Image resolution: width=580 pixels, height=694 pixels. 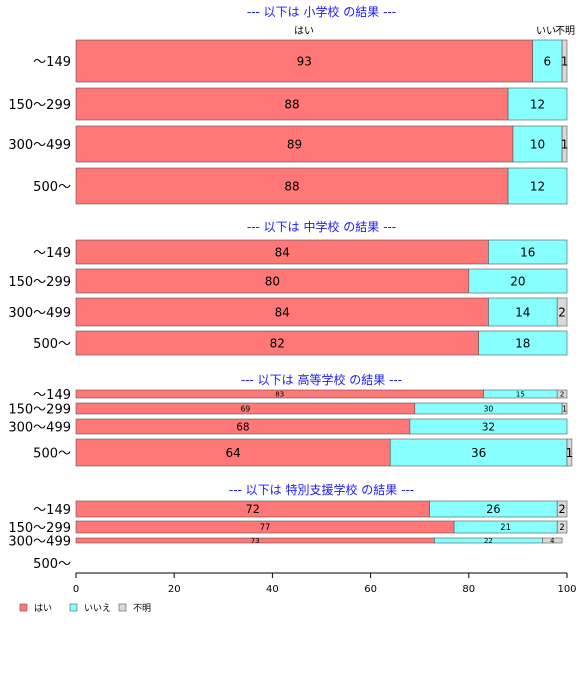 I want to click on data-label-yes: 69, so click(x=245, y=408).